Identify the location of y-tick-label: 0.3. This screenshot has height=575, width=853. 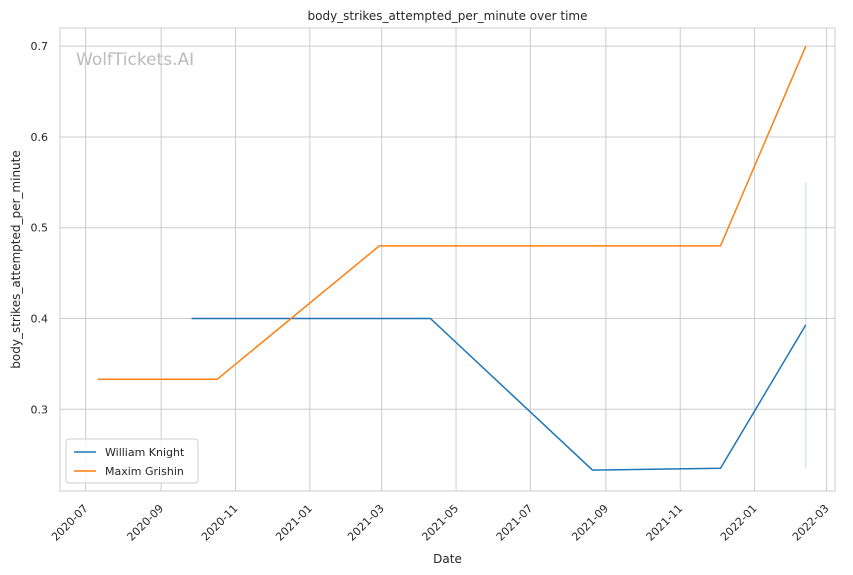
(40, 409).